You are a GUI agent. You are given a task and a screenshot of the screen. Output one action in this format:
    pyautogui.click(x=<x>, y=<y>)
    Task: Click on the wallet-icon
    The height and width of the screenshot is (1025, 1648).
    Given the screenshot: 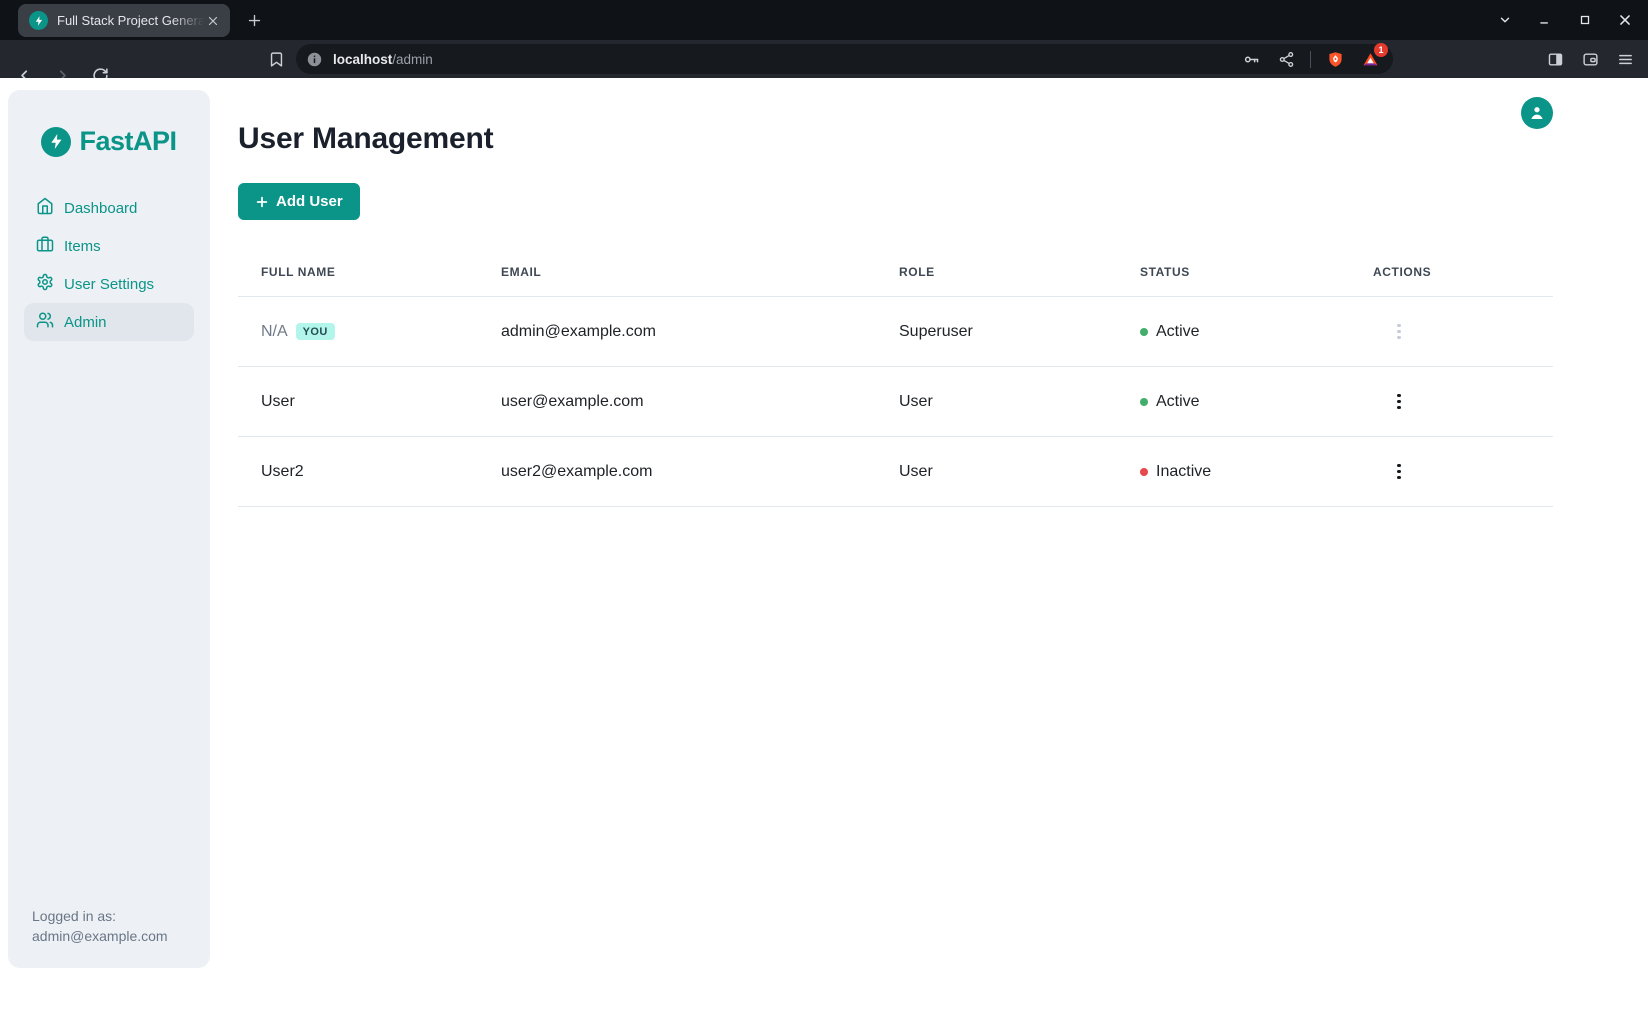 What is the action you would take?
    pyautogui.click(x=1590, y=59)
    